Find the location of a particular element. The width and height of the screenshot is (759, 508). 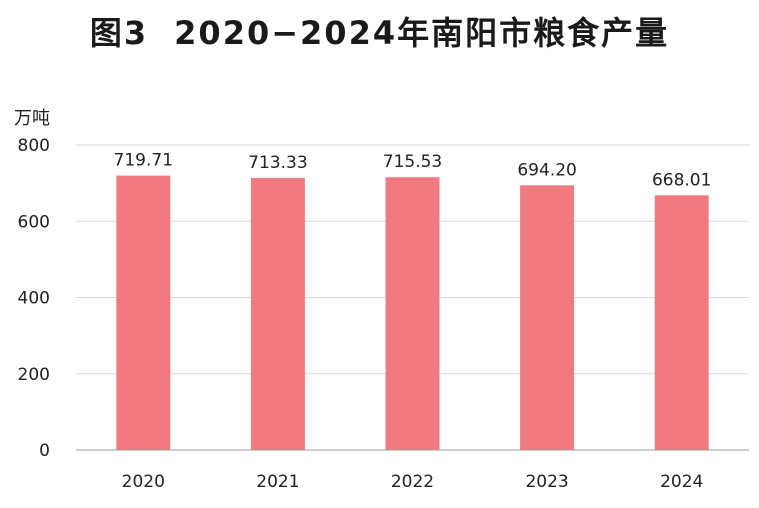

x-tick-label-2021: 2021 is located at coordinates (277, 482).